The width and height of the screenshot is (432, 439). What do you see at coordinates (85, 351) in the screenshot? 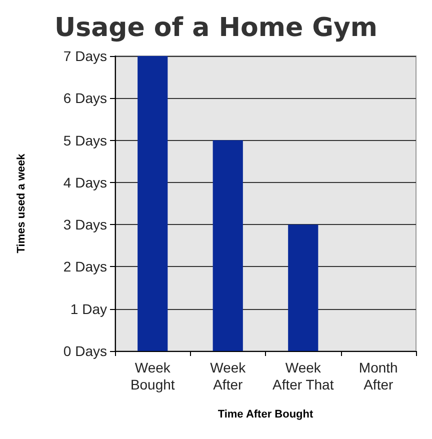
I see `y-tick-label: 0 Days` at bounding box center [85, 351].